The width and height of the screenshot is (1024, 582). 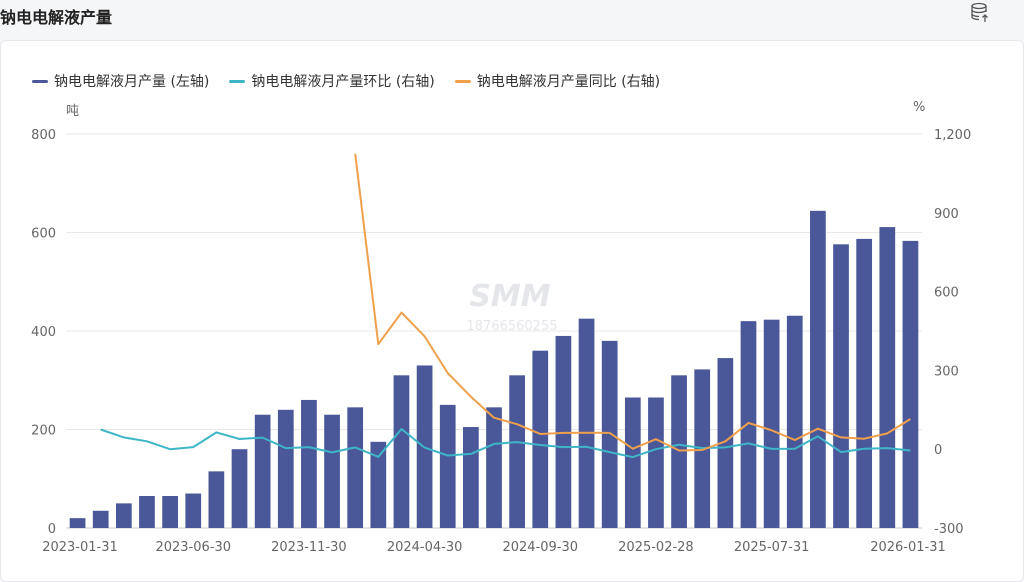 I want to click on y-right-tick-label: 300, so click(x=946, y=371).